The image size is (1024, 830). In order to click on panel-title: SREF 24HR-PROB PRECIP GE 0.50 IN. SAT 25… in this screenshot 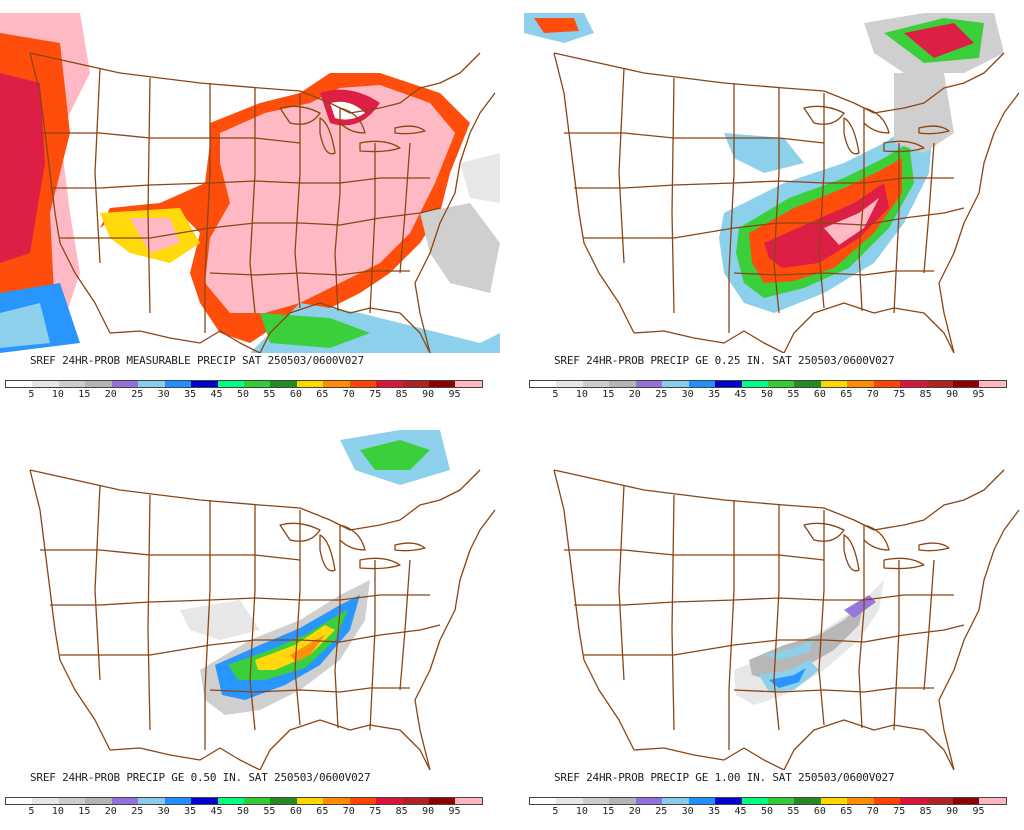, I will do `click(200, 777)`.